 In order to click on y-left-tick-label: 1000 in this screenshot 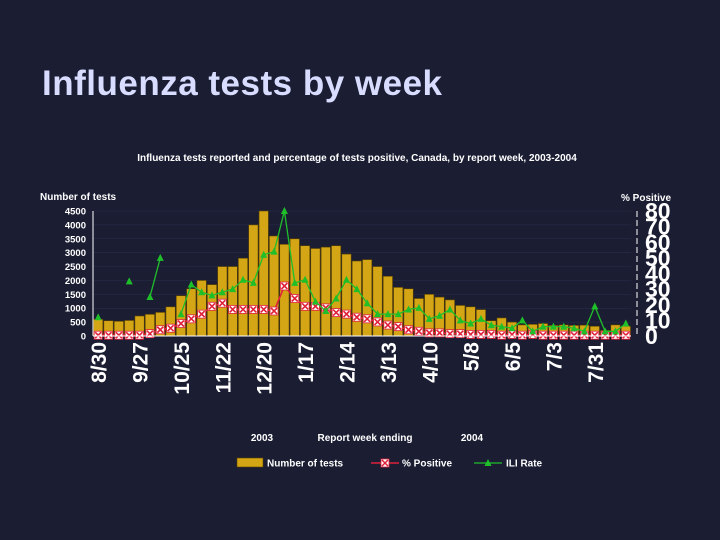, I will do `click(75, 309)`.